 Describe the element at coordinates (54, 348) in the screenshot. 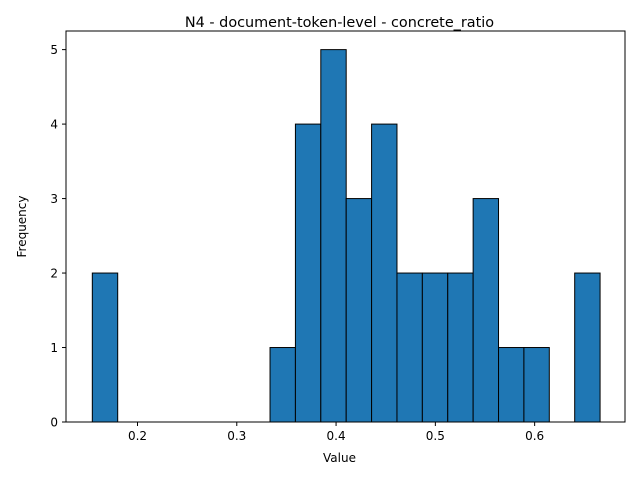

I see `y-tick-label: 1` at that location.